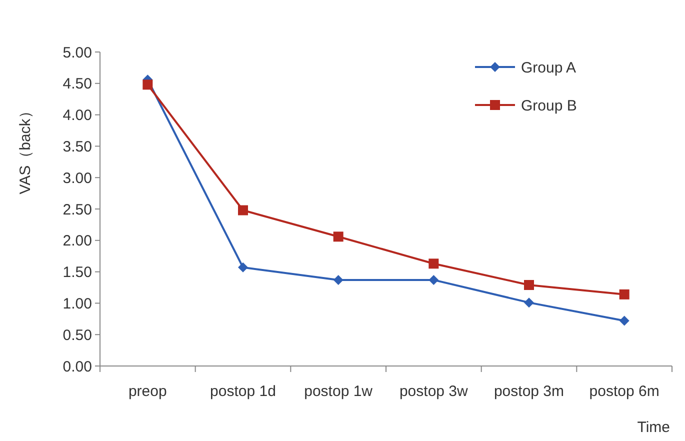 The width and height of the screenshot is (685, 441). I want to click on y-tick-label: 3.50, so click(77, 147).